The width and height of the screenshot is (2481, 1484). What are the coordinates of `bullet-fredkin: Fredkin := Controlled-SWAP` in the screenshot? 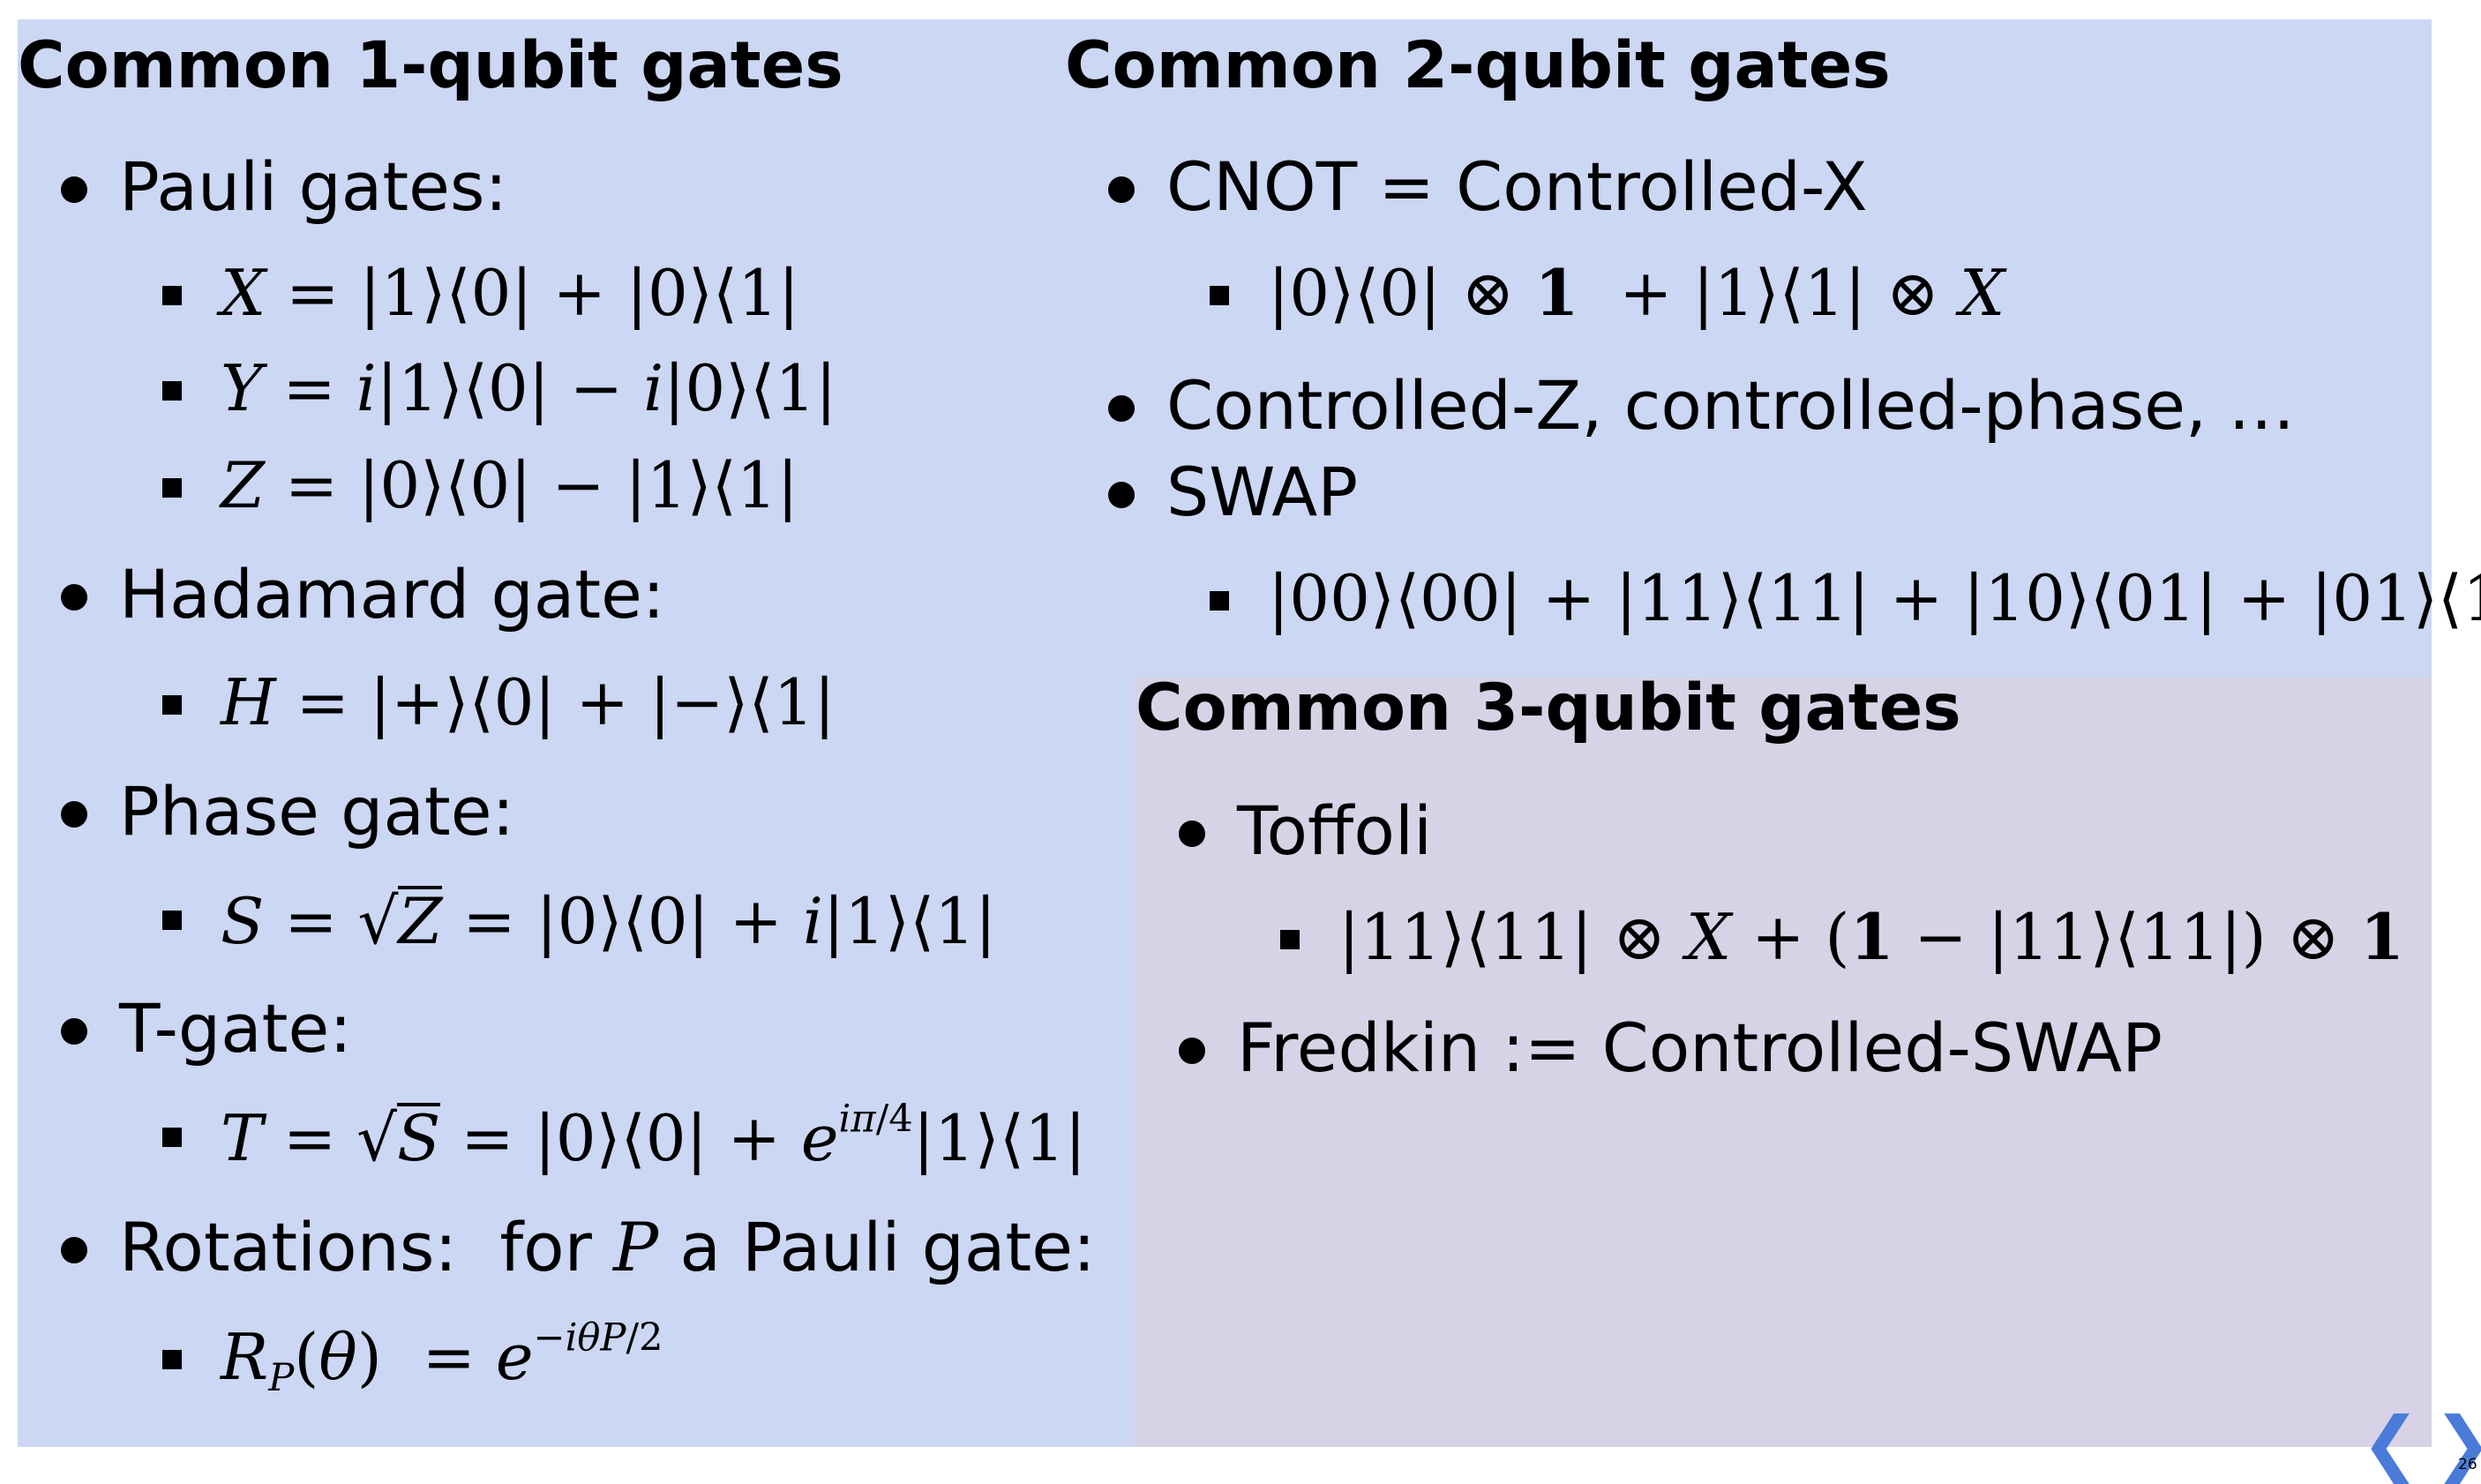 It's located at (1670, 1048).